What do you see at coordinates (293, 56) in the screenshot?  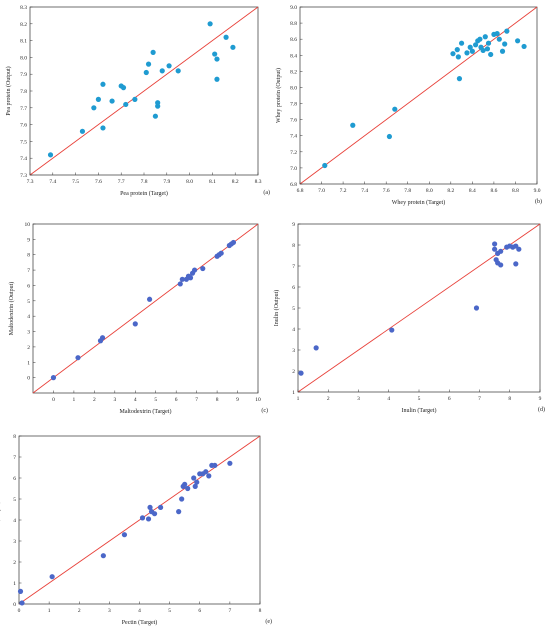 I see `y-tick-label: 8.4` at bounding box center [293, 56].